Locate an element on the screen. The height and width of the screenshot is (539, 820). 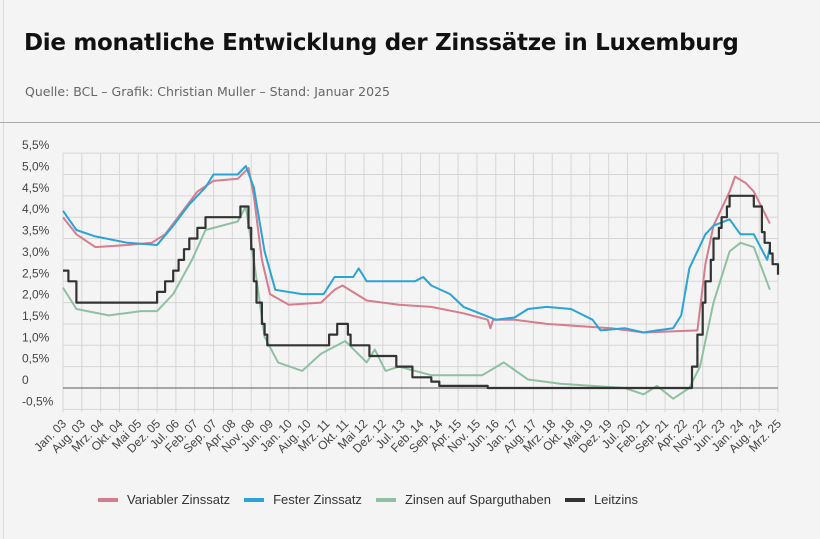
y-tick-label: 4,5% is located at coordinates (36, 188).